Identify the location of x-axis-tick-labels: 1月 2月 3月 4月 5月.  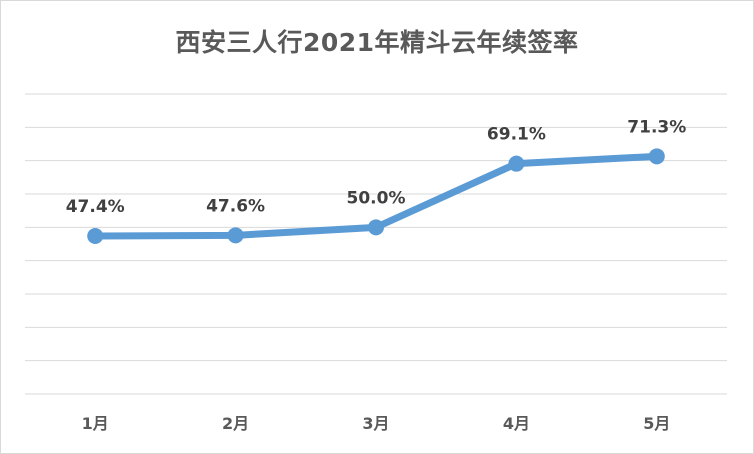
(376, 423).